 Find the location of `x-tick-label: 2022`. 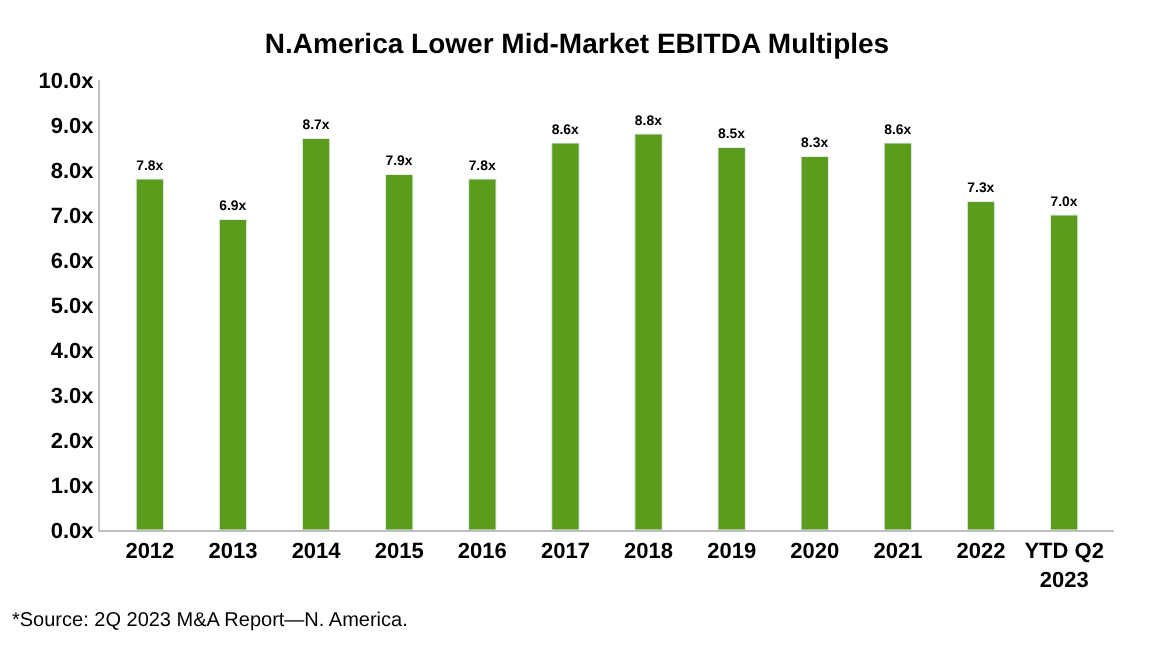

x-tick-label: 2022 is located at coordinates (981, 552).